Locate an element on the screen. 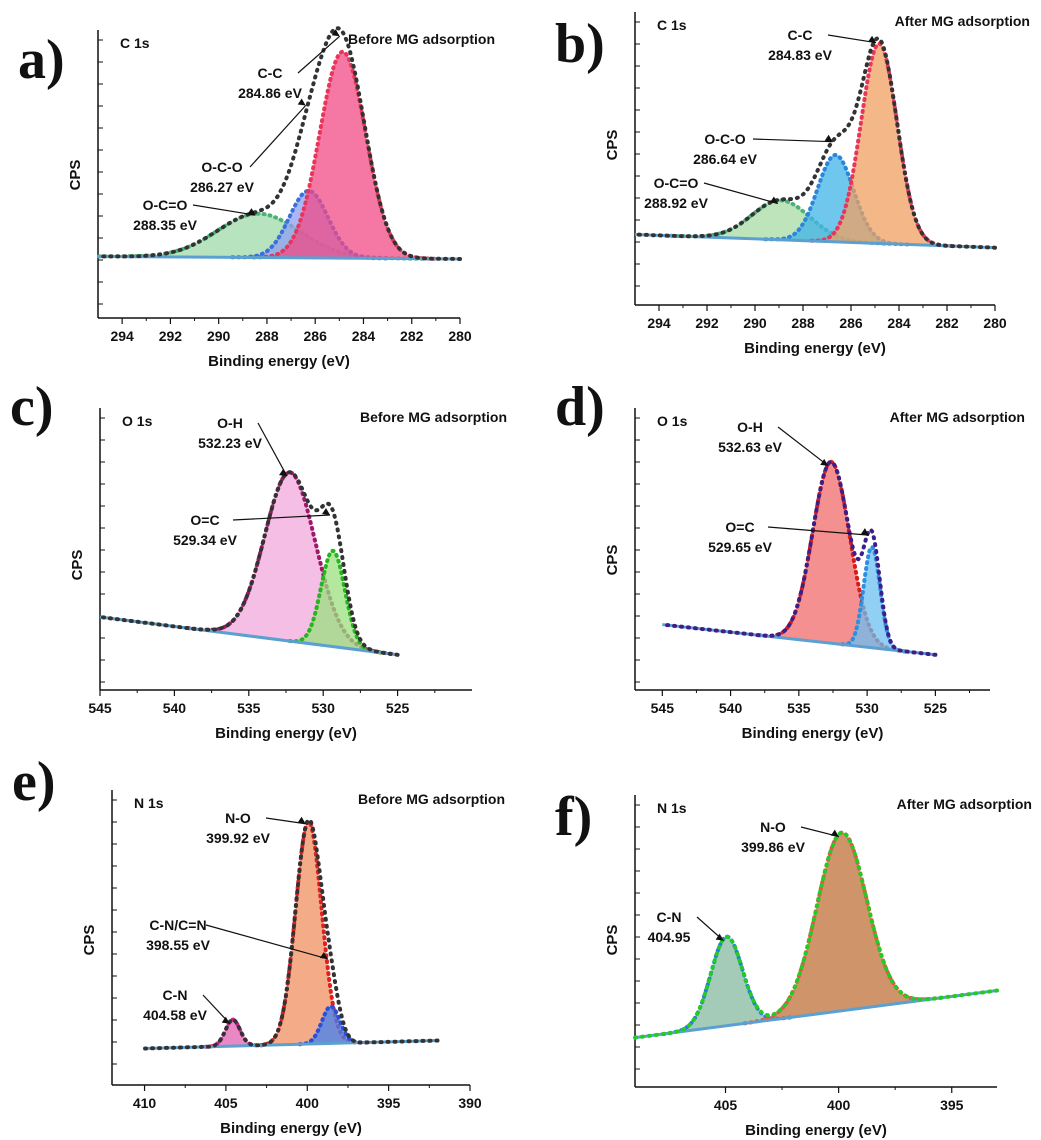 The width and height of the screenshot is (1041, 1140). x-tick-label: 290 is located at coordinates (755, 323).